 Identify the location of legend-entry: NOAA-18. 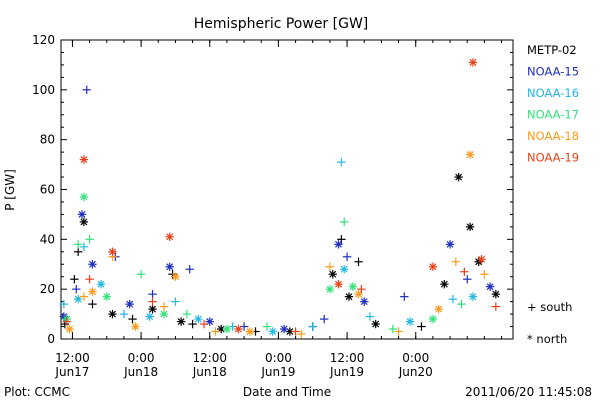
(553, 136).